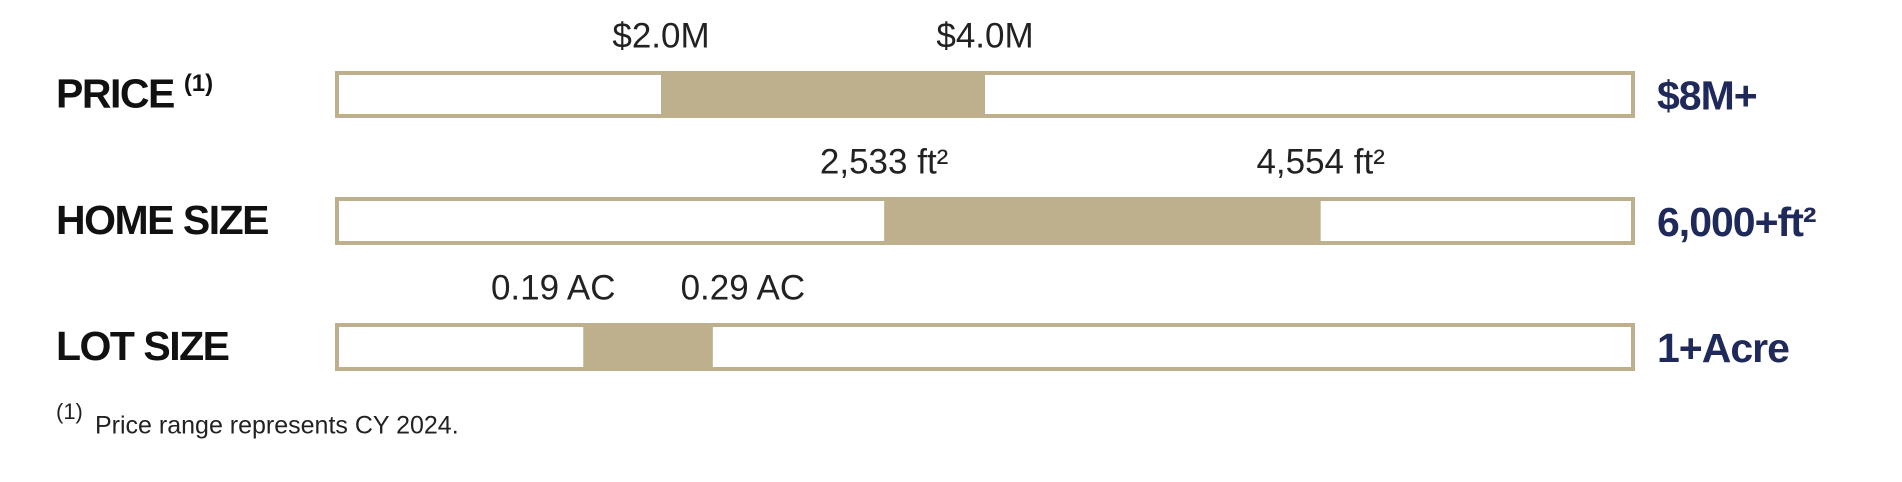  I want to click on end-label: 6,000+ft², so click(1736, 222).